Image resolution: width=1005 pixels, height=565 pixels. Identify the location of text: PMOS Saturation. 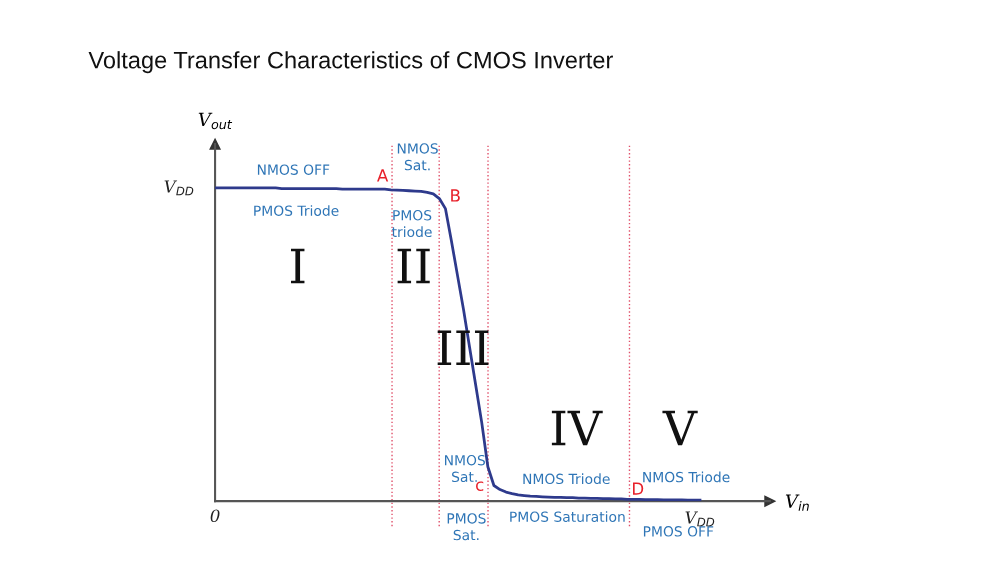
(567, 516).